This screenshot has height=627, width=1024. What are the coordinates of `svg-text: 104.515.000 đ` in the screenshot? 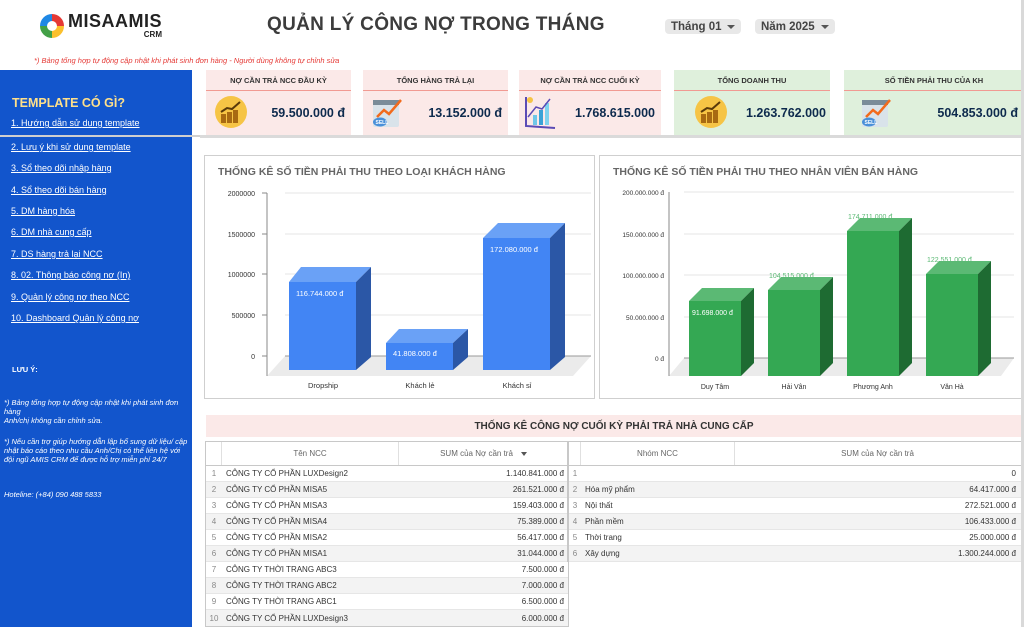 It's located at (791, 276).